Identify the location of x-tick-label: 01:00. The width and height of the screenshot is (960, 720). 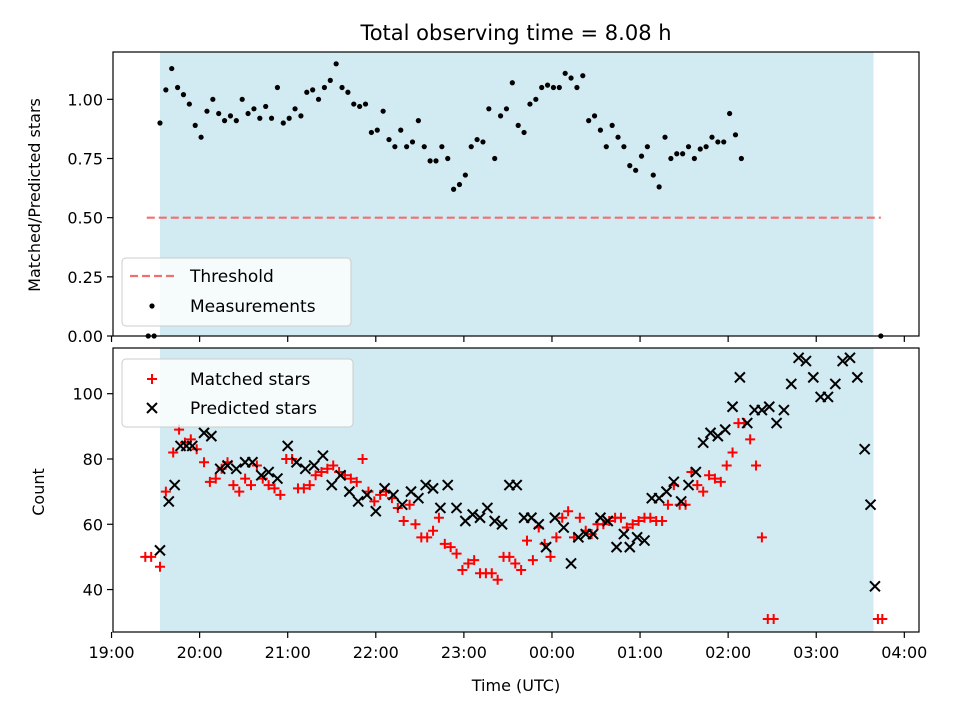
(640, 652).